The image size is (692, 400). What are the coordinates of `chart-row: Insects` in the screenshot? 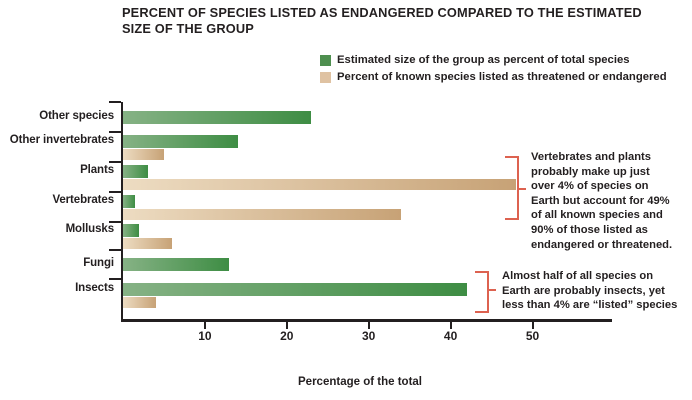 It's located at (346, 299).